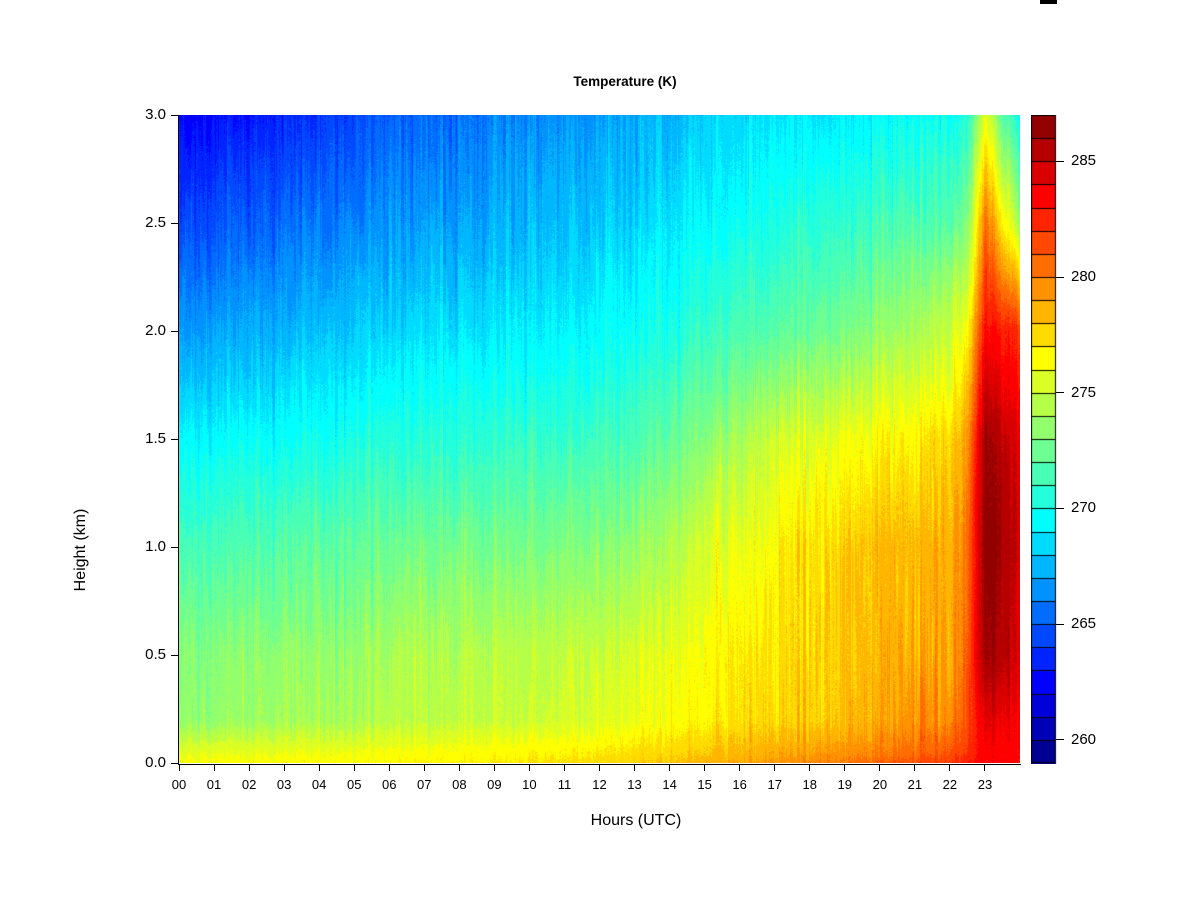  What do you see at coordinates (564, 784) in the screenshot?
I see `x-tick-label: 11` at bounding box center [564, 784].